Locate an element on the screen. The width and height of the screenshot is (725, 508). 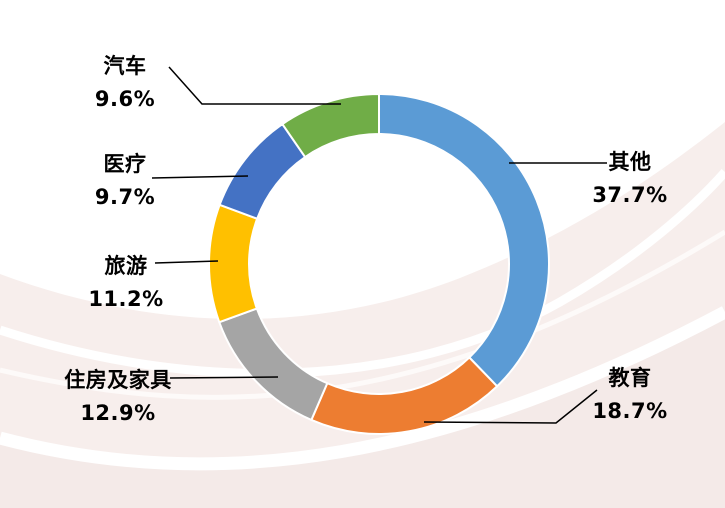
data-label-travel-name: 旅游 is located at coordinates (126, 266).